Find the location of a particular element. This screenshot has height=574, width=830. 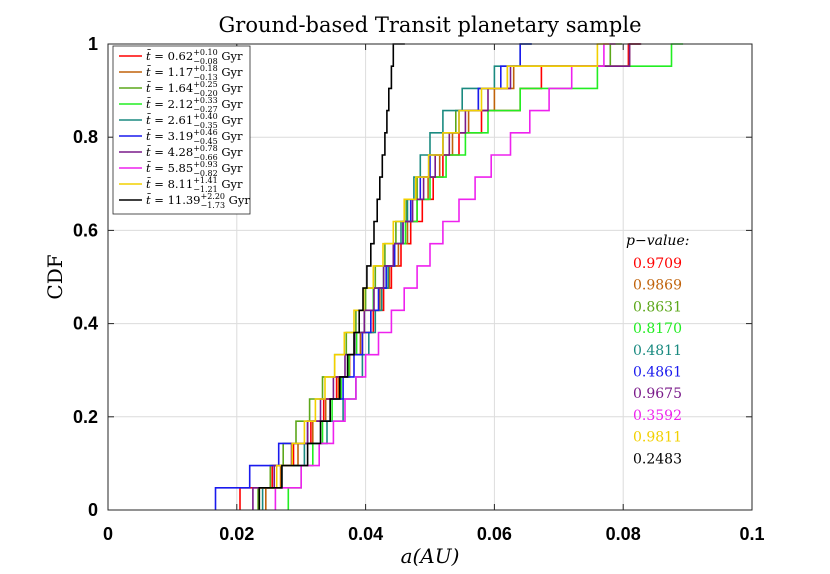

y-axis-label: CDF is located at coordinates (55, 276).